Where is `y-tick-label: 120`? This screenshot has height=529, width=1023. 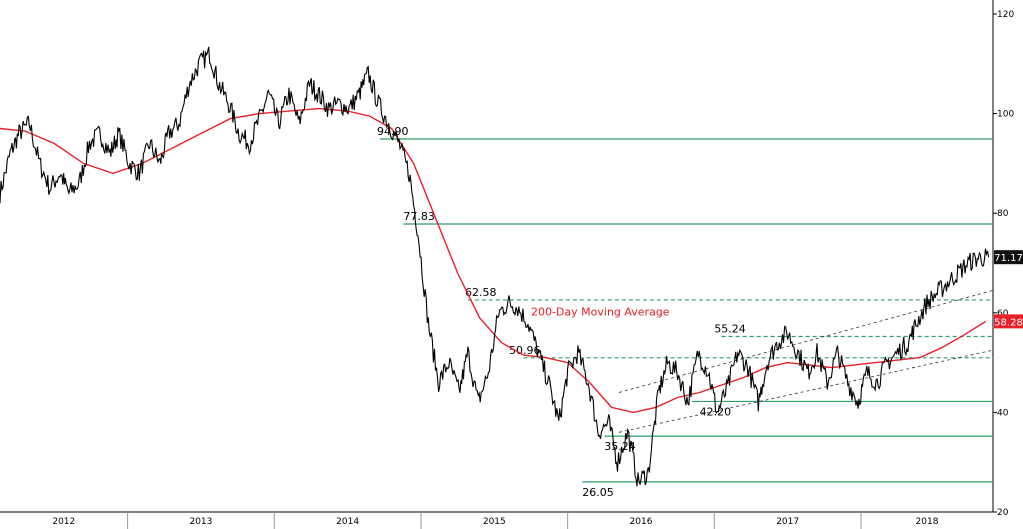 y-tick-label: 120 is located at coordinates (1005, 15).